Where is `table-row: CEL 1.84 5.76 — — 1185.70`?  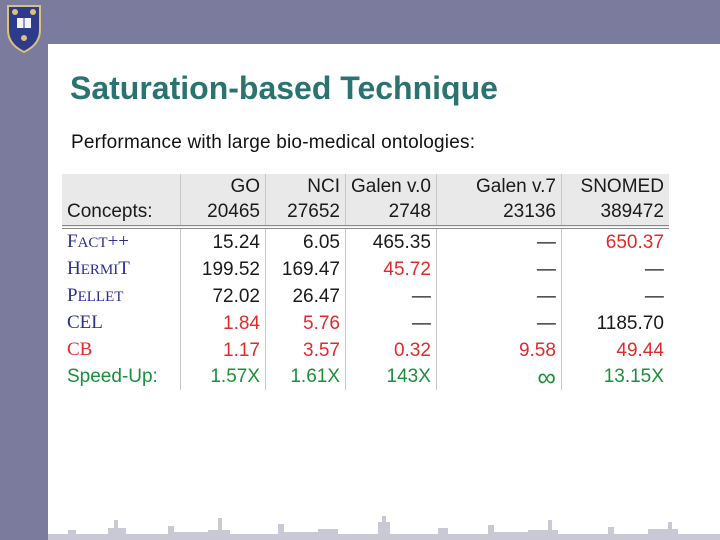 table-row: CEL 1.84 5.76 — — 1185.70 is located at coordinates (365, 323).